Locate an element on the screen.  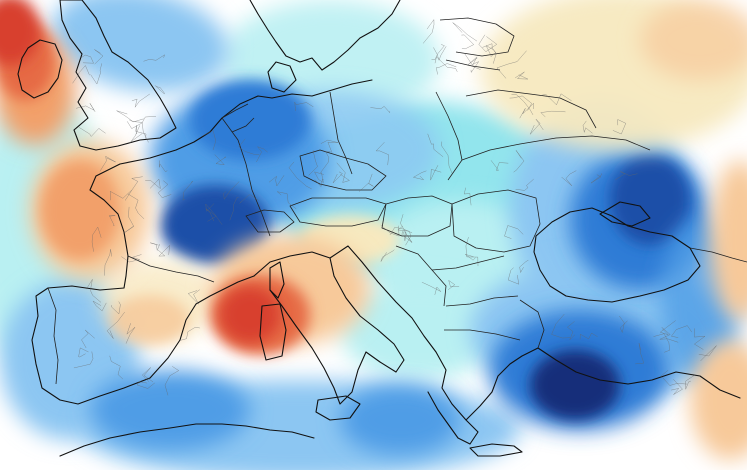
darkblue-france-core is located at coordinates (215, 225).